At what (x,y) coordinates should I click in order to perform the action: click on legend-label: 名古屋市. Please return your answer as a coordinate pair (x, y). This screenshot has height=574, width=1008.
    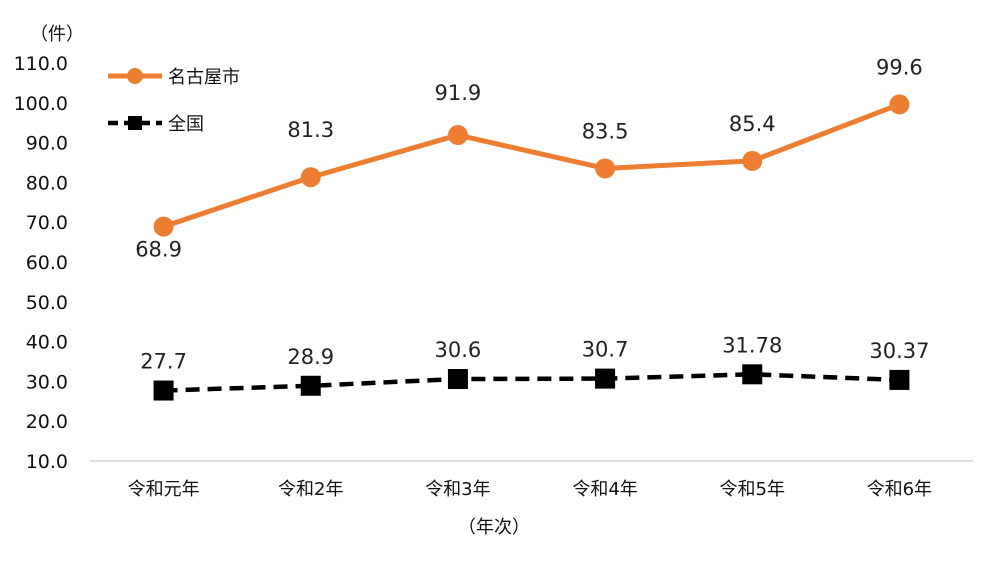
    Looking at the image, I should click on (204, 77).